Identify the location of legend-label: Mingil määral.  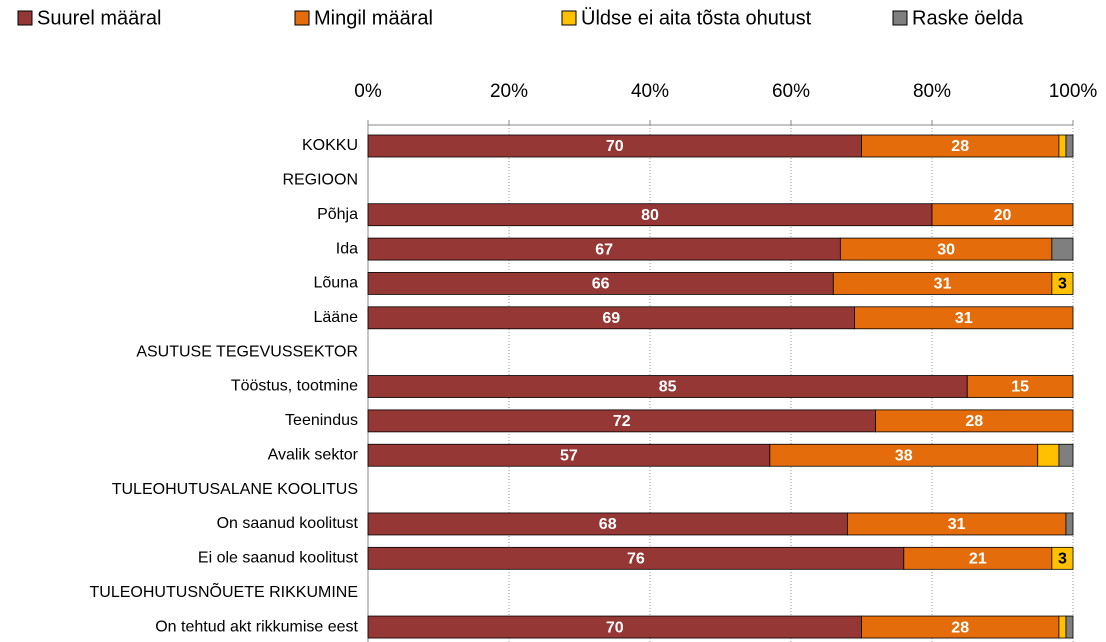
(373, 18).